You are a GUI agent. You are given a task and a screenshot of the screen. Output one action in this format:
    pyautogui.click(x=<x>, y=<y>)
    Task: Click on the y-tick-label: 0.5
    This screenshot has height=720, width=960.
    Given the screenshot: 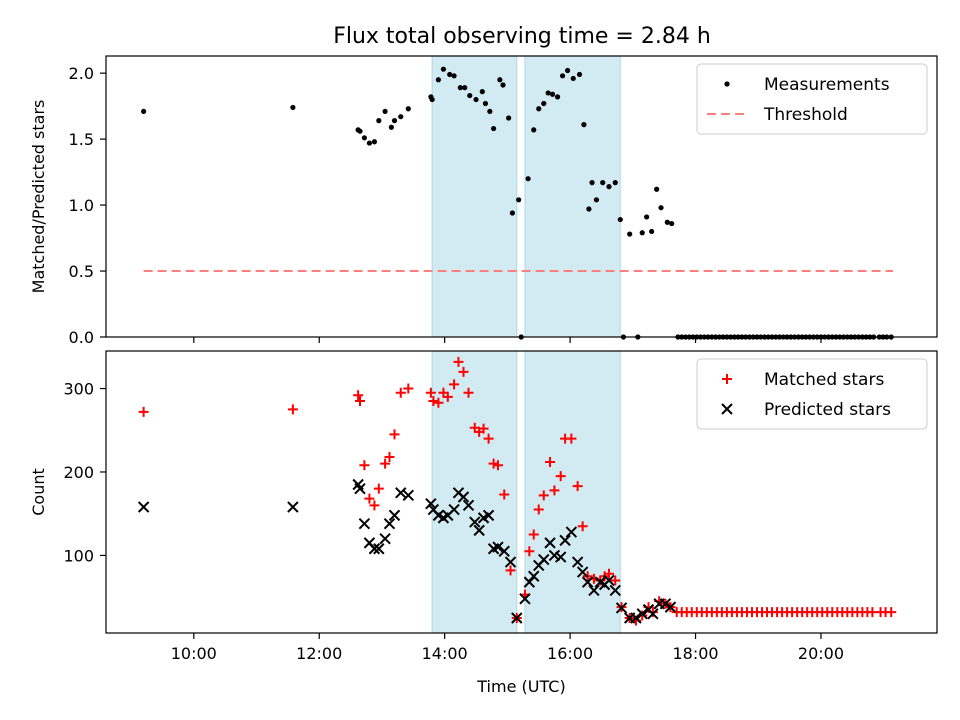 What is the action you would take?
    pyautogui.click(x=81, y=271)
    